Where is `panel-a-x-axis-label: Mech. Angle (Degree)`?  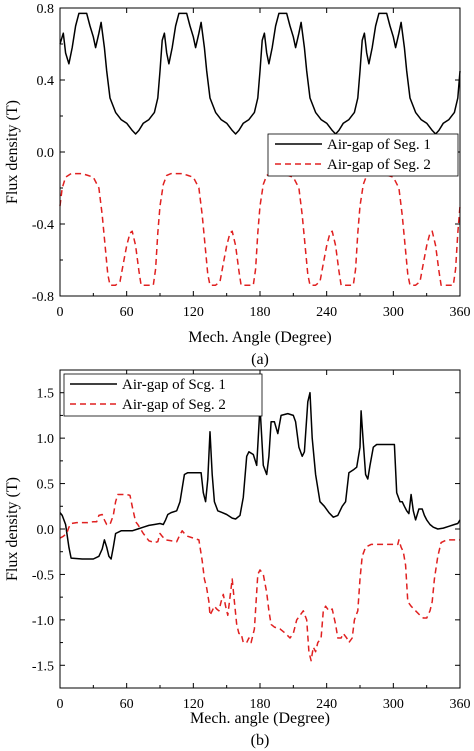
panel-a-x-axis-label: Mech. Angle (Degree) is located at coordinates (260, 337).